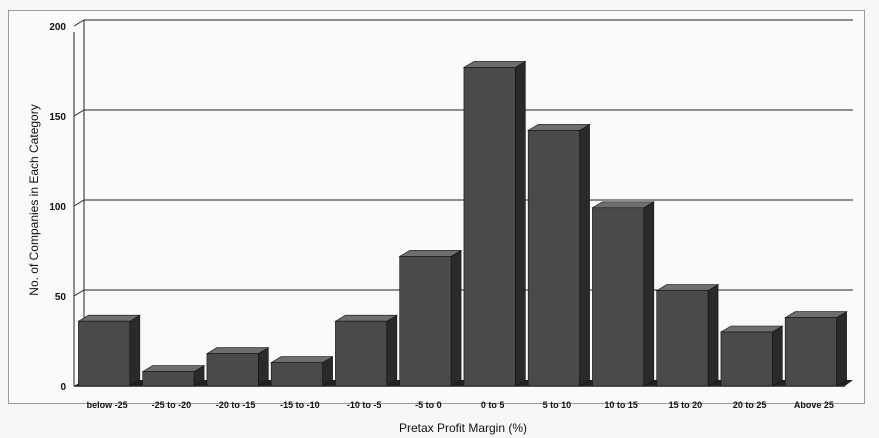  What do you see at coordinates (364, 405) in the screenshot?
I see `x-tick-label: -10 to -5` at bounding box center [364, 405].